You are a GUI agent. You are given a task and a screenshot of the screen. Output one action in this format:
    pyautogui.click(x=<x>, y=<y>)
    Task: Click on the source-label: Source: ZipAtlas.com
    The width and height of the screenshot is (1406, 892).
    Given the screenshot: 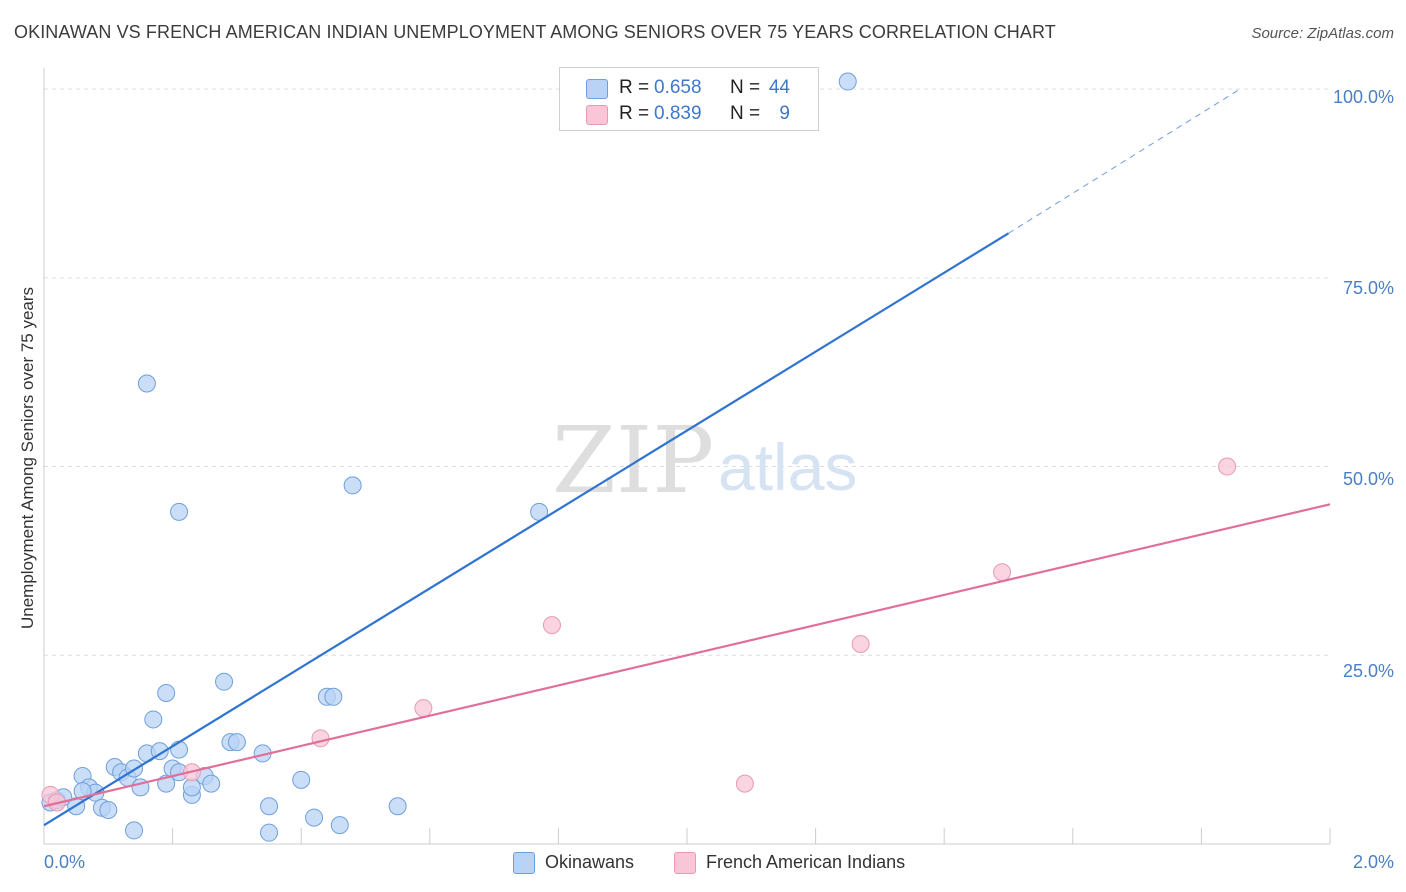 What is the action you would take?
    pyautogui.click(x=1322, y=33)
    